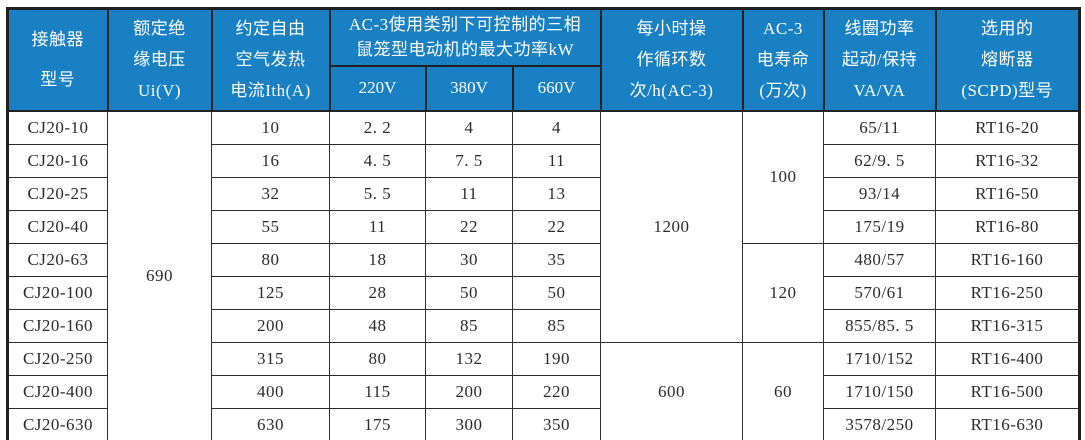 Image resolution: width=1085 pixels, height=440 pixels. What do you see at coordinates (270, 292) in the screenshot?
I see `cell-ith: 125` at bounding box center [270, 292].